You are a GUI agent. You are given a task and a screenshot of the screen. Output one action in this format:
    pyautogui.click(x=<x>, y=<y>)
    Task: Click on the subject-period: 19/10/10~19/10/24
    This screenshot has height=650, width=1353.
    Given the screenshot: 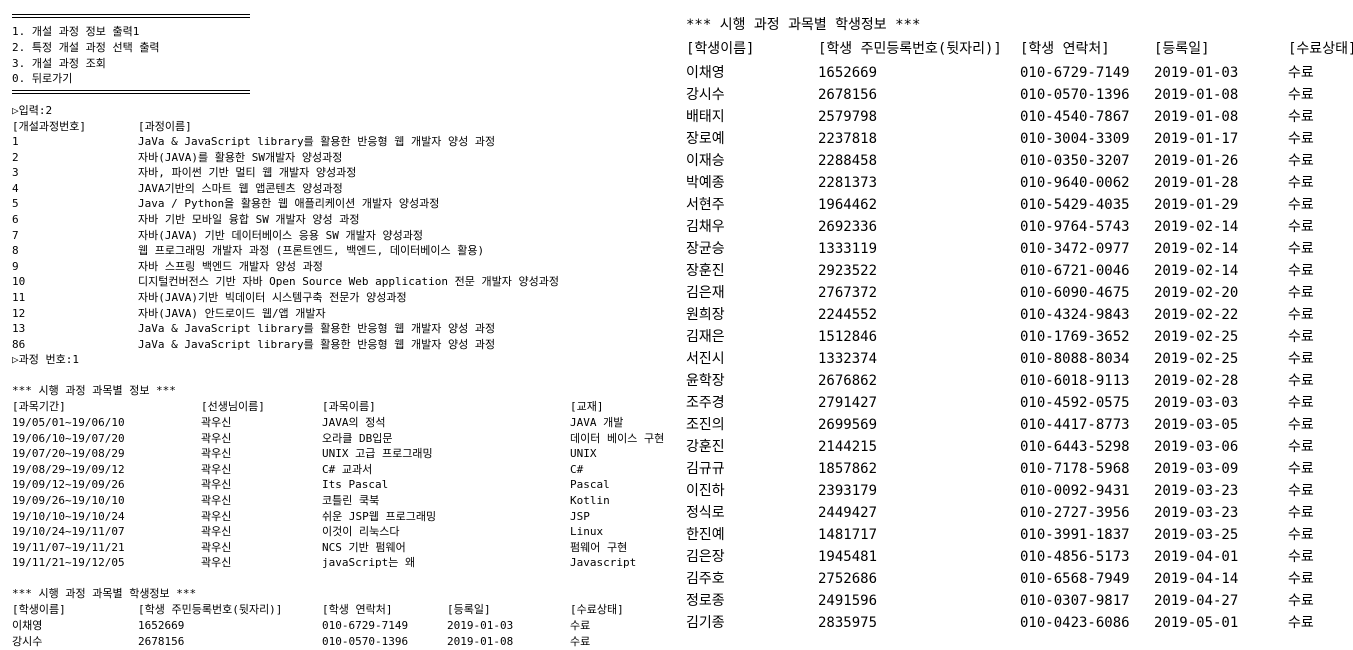 What is the action you would take?
    pyautogui.click(x=68, y=516)
    